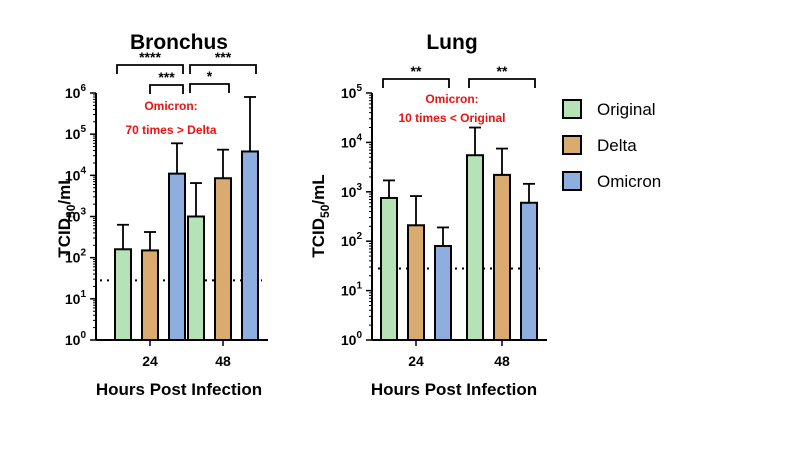 This screenshot has width=800, height=452. I want to click on legend: Original Delta Omicron, so click(611, 145).